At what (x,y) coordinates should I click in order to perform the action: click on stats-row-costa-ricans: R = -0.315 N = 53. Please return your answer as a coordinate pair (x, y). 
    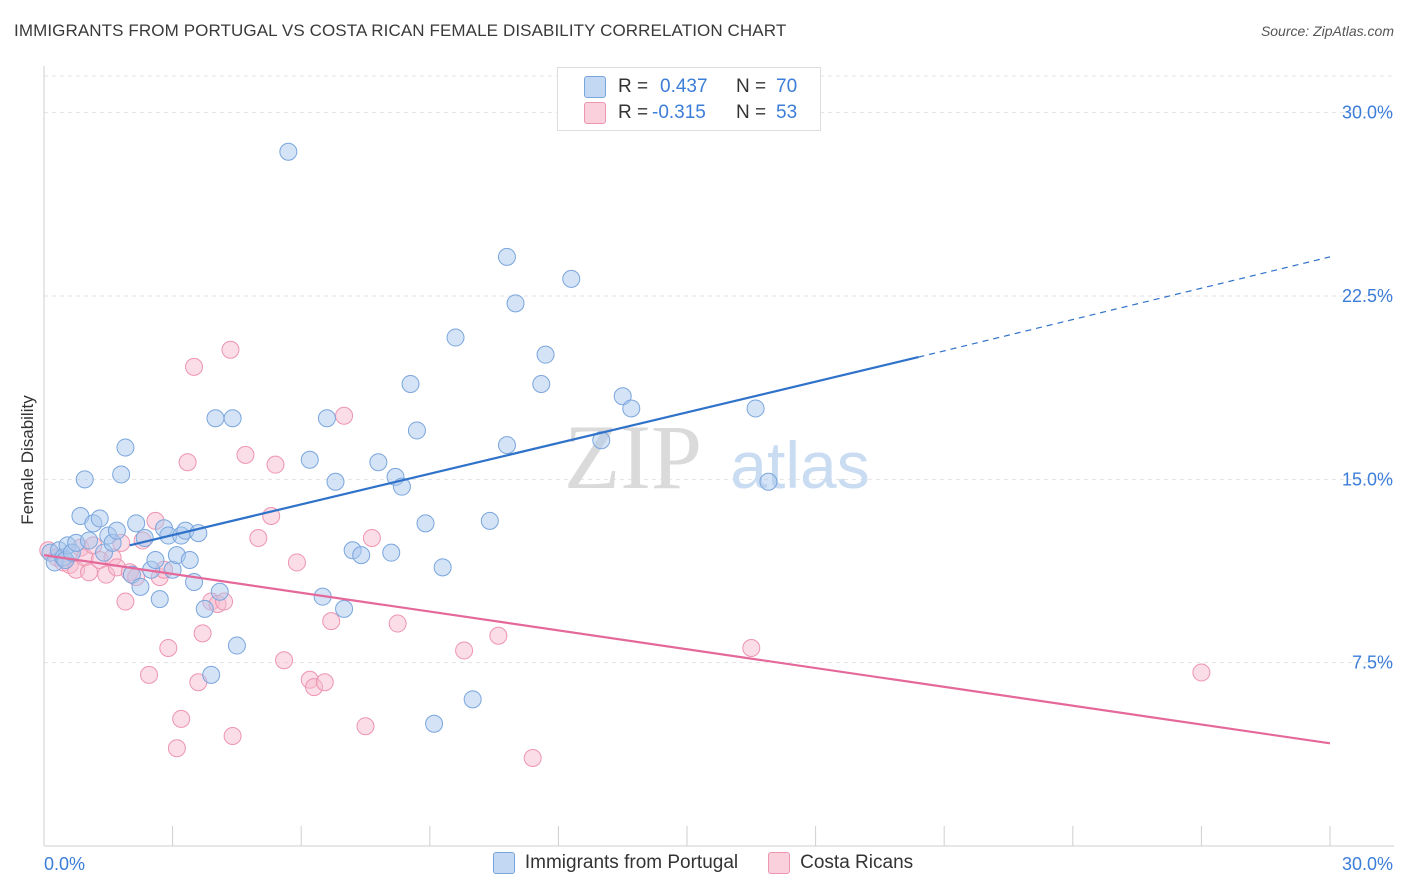
    Looking at the image, I should click on (690, 113).